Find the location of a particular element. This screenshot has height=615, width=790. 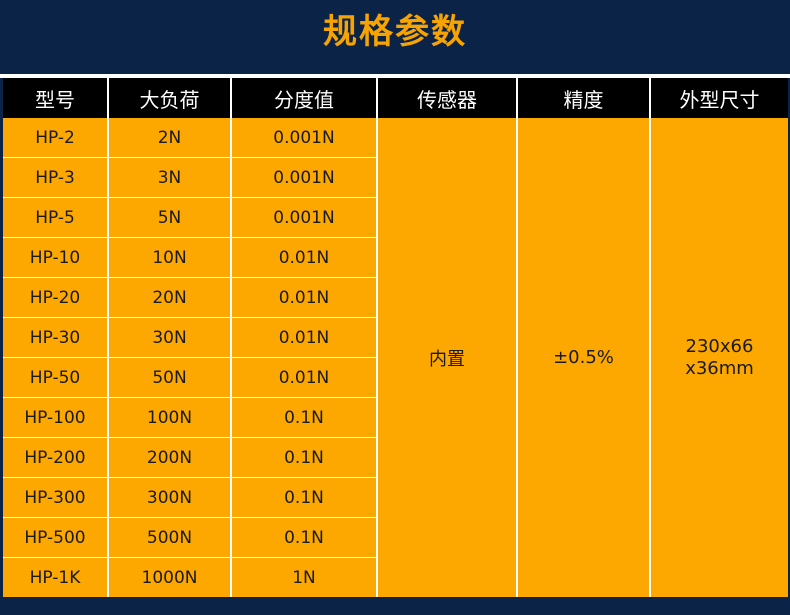

table-row: HP-10 10N 0.01N is located at coordinates (395, 257).